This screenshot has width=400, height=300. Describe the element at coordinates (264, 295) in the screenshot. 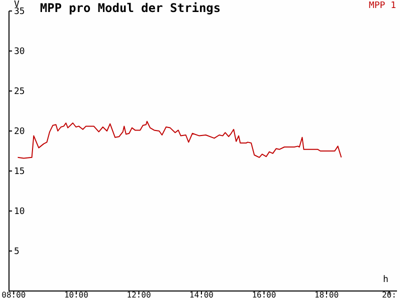

I see `x-tick-label: 16:00` at that location.